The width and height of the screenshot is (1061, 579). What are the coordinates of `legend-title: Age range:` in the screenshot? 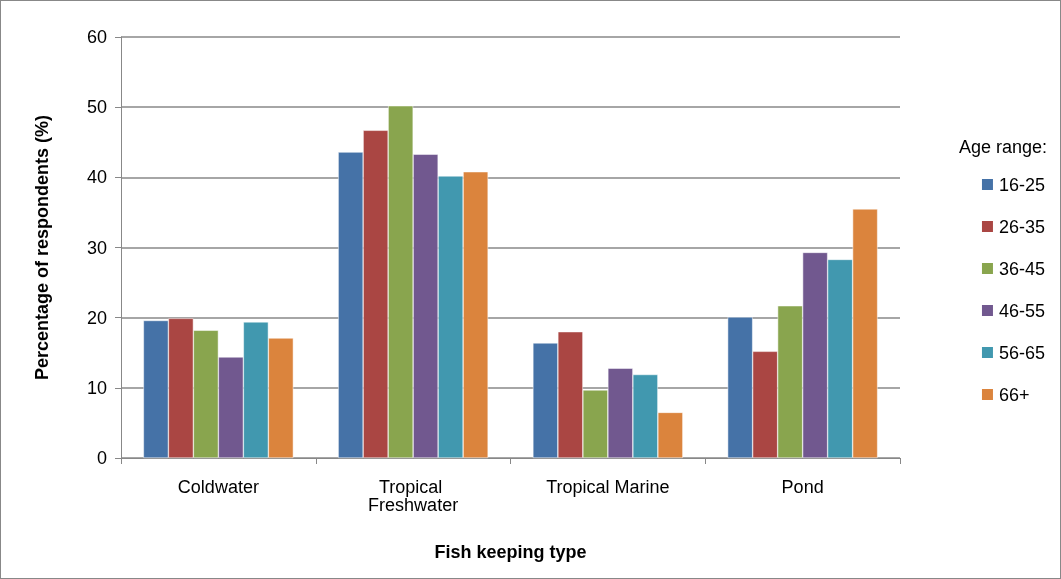 It's located at (1003, 147).